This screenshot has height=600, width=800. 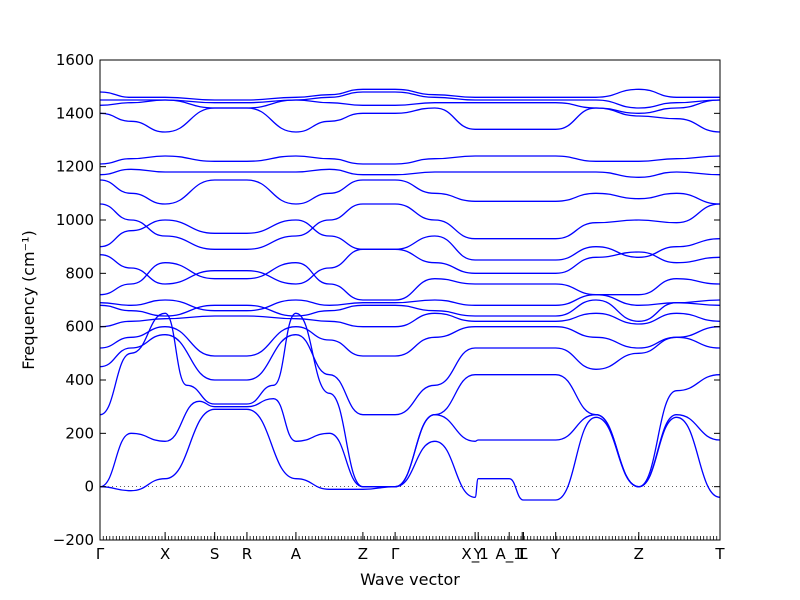 I want to click on y-tick-label: 200, so click(x=79, y=433).